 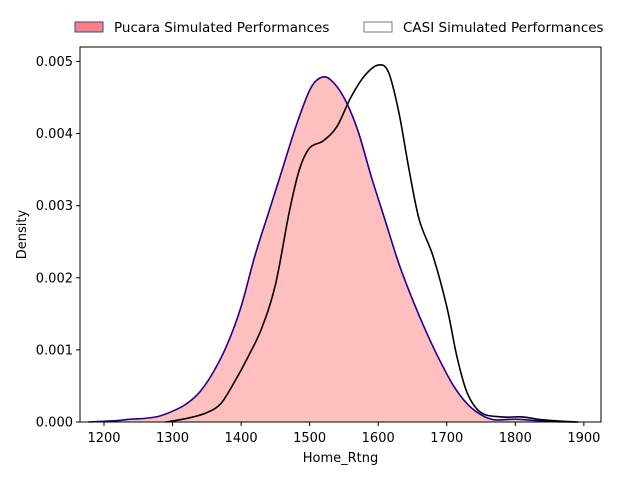 I want to click on x-axis: 1200 1300 1400 1500 1600 1700 1800 1900, so click(x=343, y=434).